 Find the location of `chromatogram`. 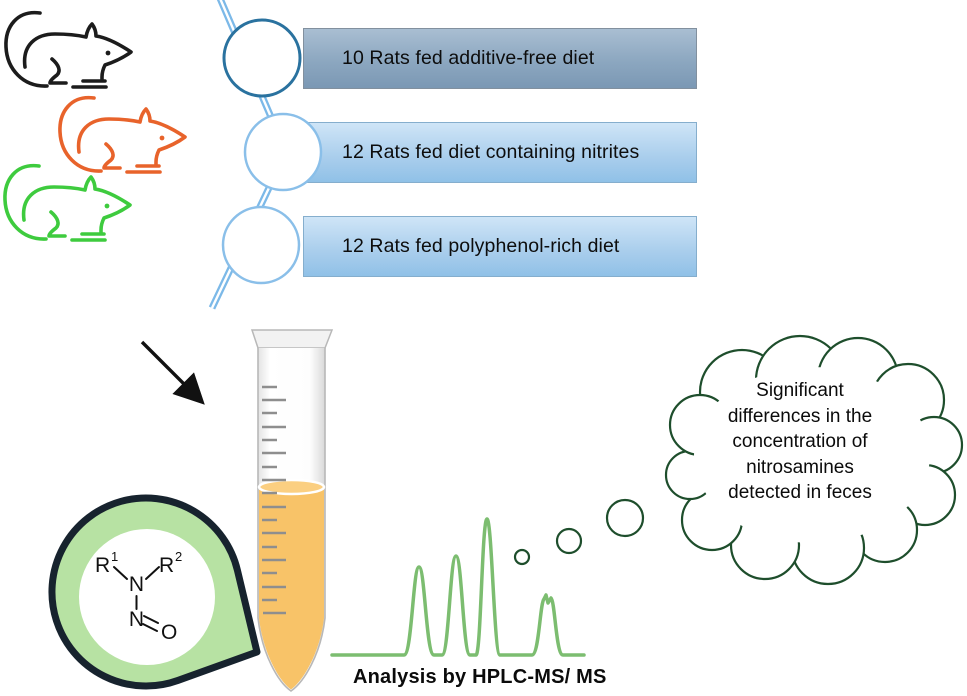

chromatogram is located at coordinates (458, 587).